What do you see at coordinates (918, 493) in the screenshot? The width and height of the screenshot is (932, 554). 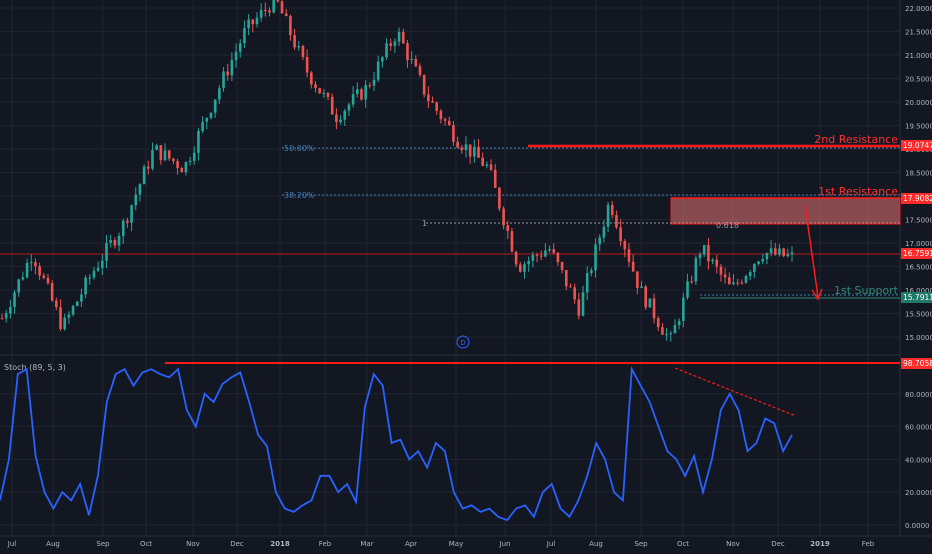 I see `stoch-tick-label: 20.0000` at bounding box center [918, 493].